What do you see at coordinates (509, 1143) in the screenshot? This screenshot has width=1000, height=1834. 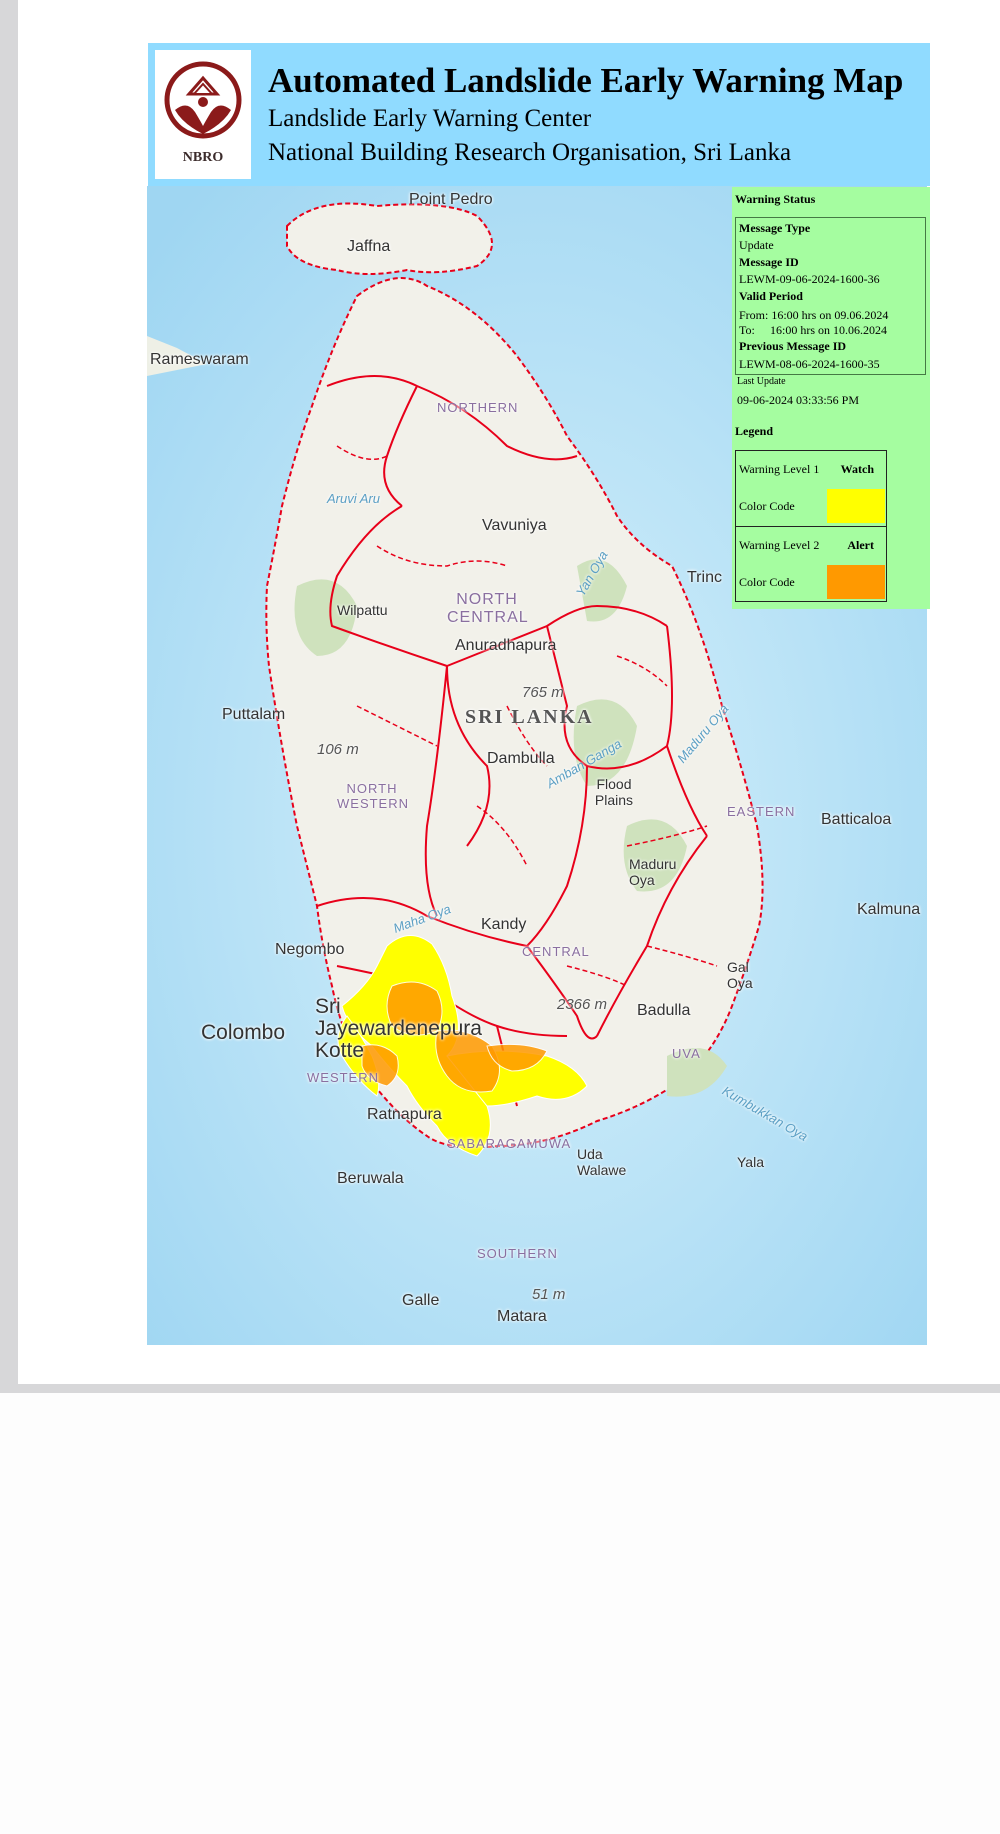 I see `region-sabaragamuwa: SABARAGAMUWA` at bounding box center [509, 1143].